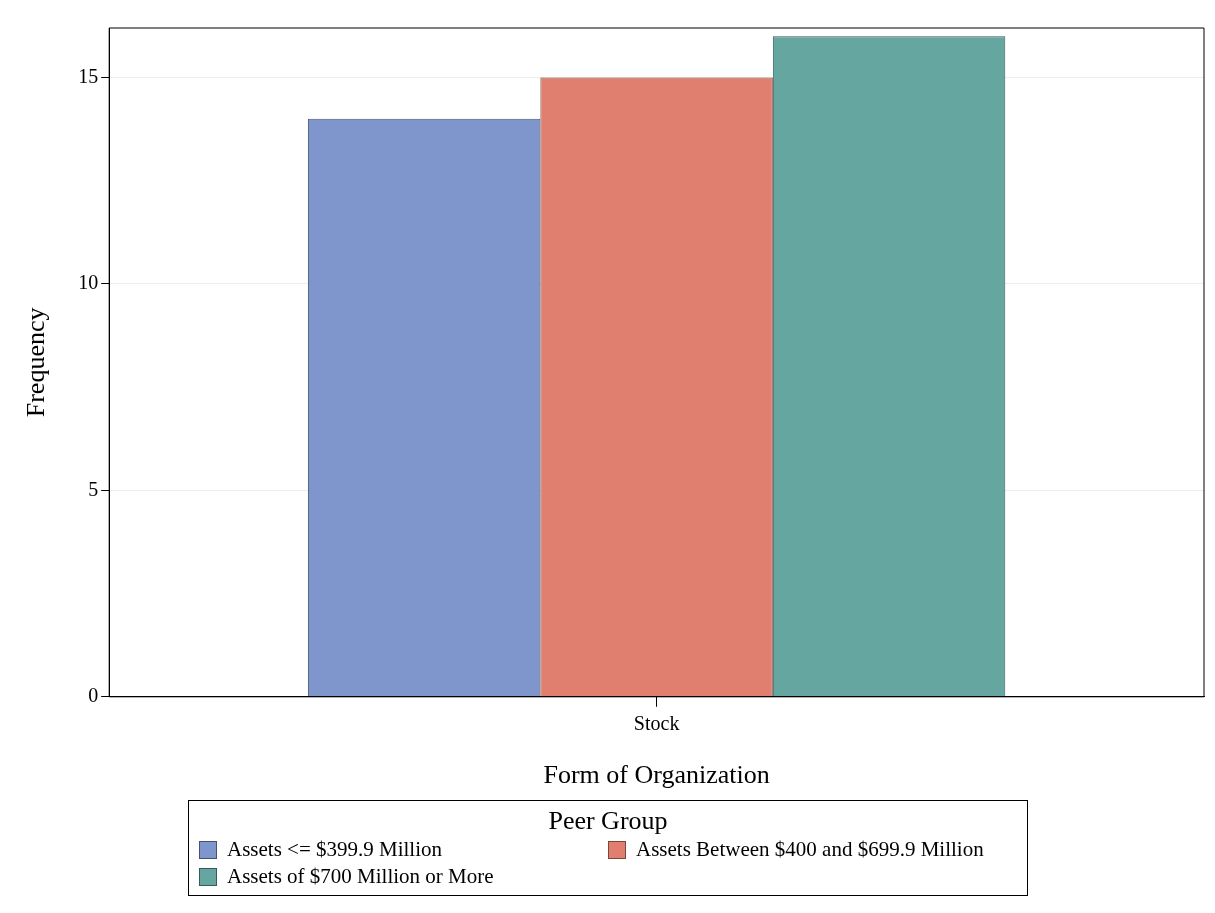  What do you see at coordinates (36, 362) in the screenshot?
I see `y-axis-title: Frequency` at bounding box center [36, 362].